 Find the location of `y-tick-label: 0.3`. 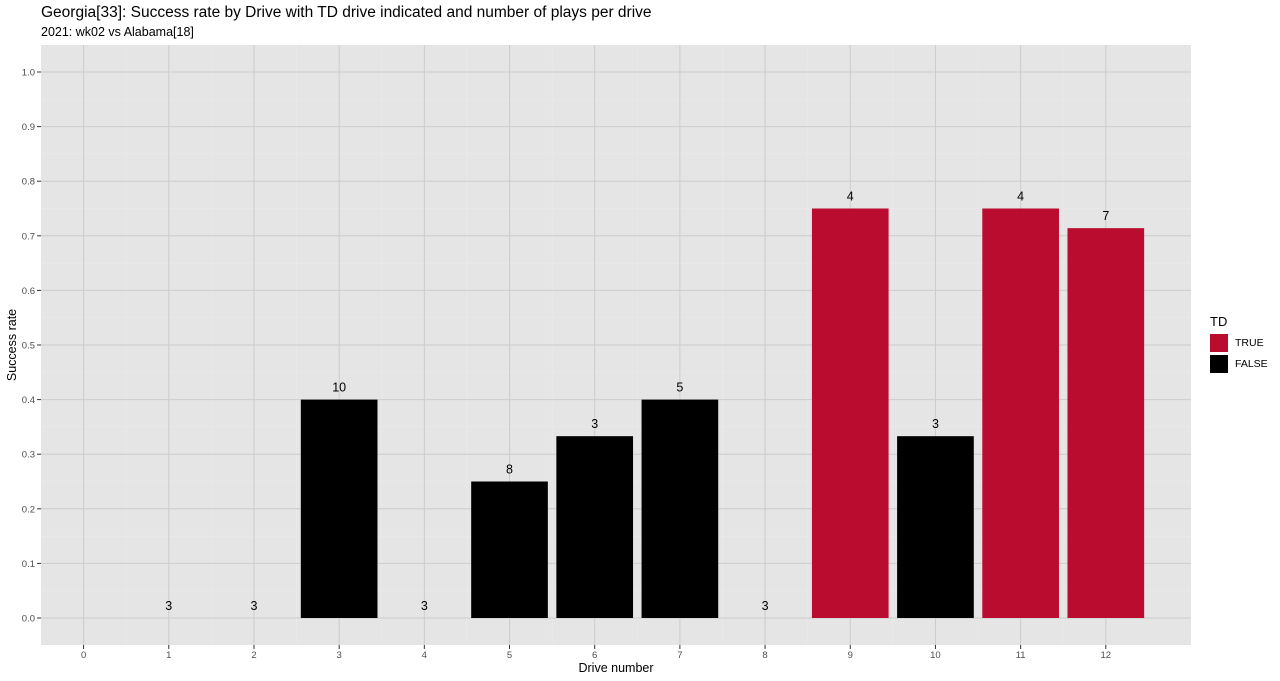

y-tick-label: 0.3 is located at coordinates (28, 455).